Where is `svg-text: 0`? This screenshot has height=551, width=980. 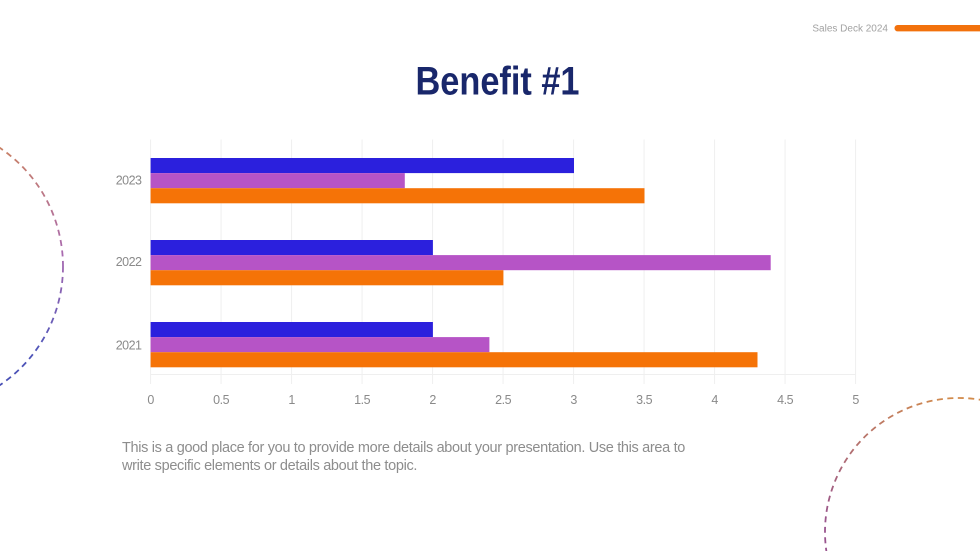 svg-text: 0 is located at coordinates (150, 400).